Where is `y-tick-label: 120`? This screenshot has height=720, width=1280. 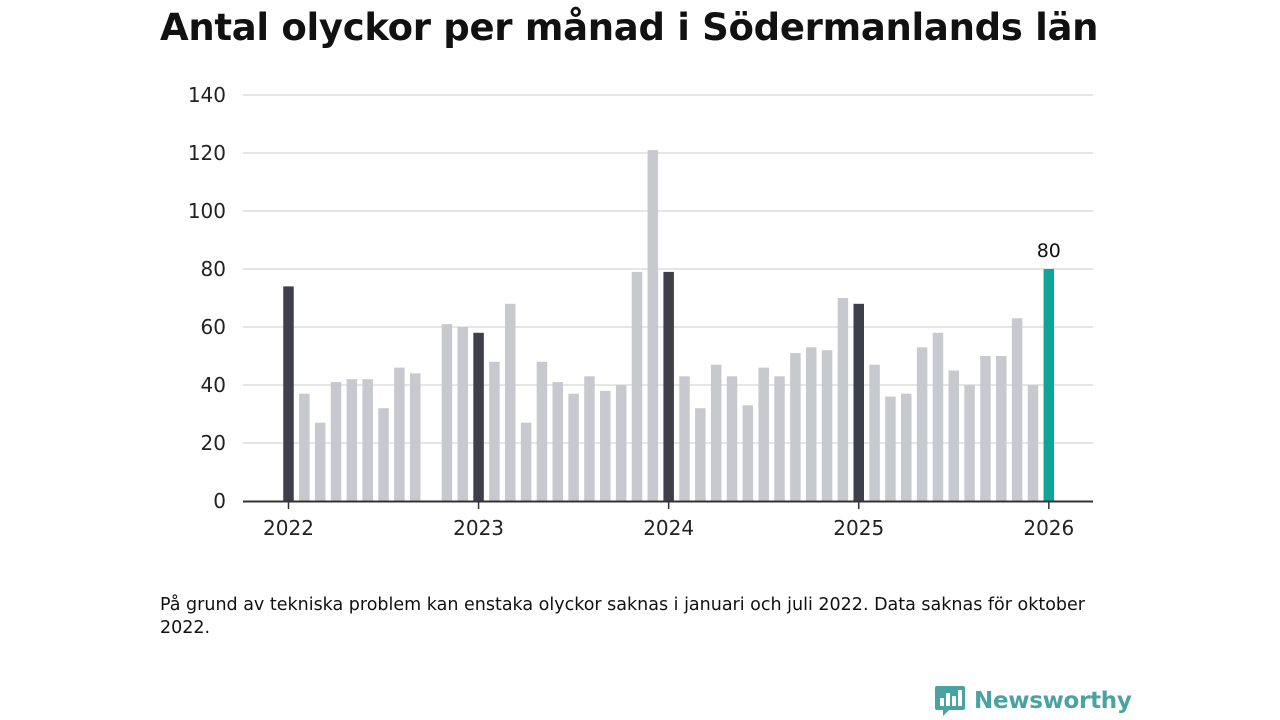 y-tick-label: 120 is located at coordinates (207, 153).